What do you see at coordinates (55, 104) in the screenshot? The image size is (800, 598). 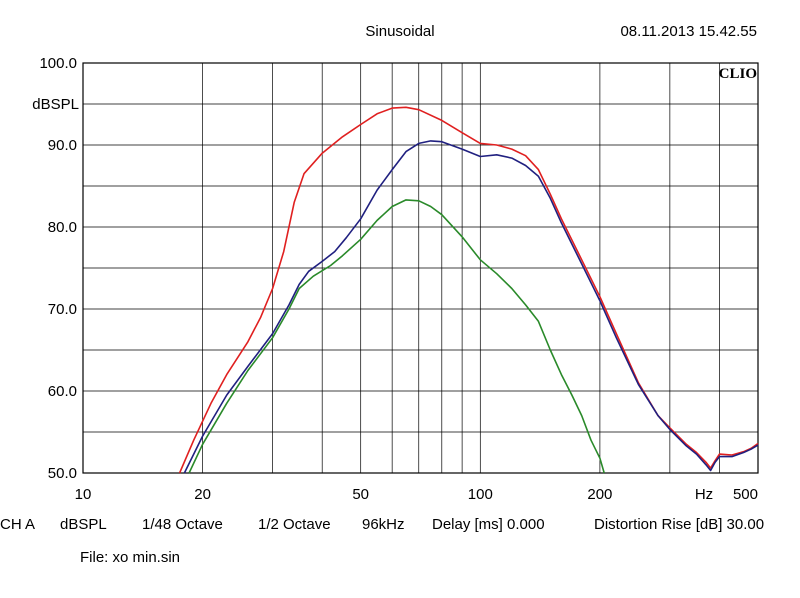 I see `y-axis-label: dBSPL` at bounding box center [55, 104].